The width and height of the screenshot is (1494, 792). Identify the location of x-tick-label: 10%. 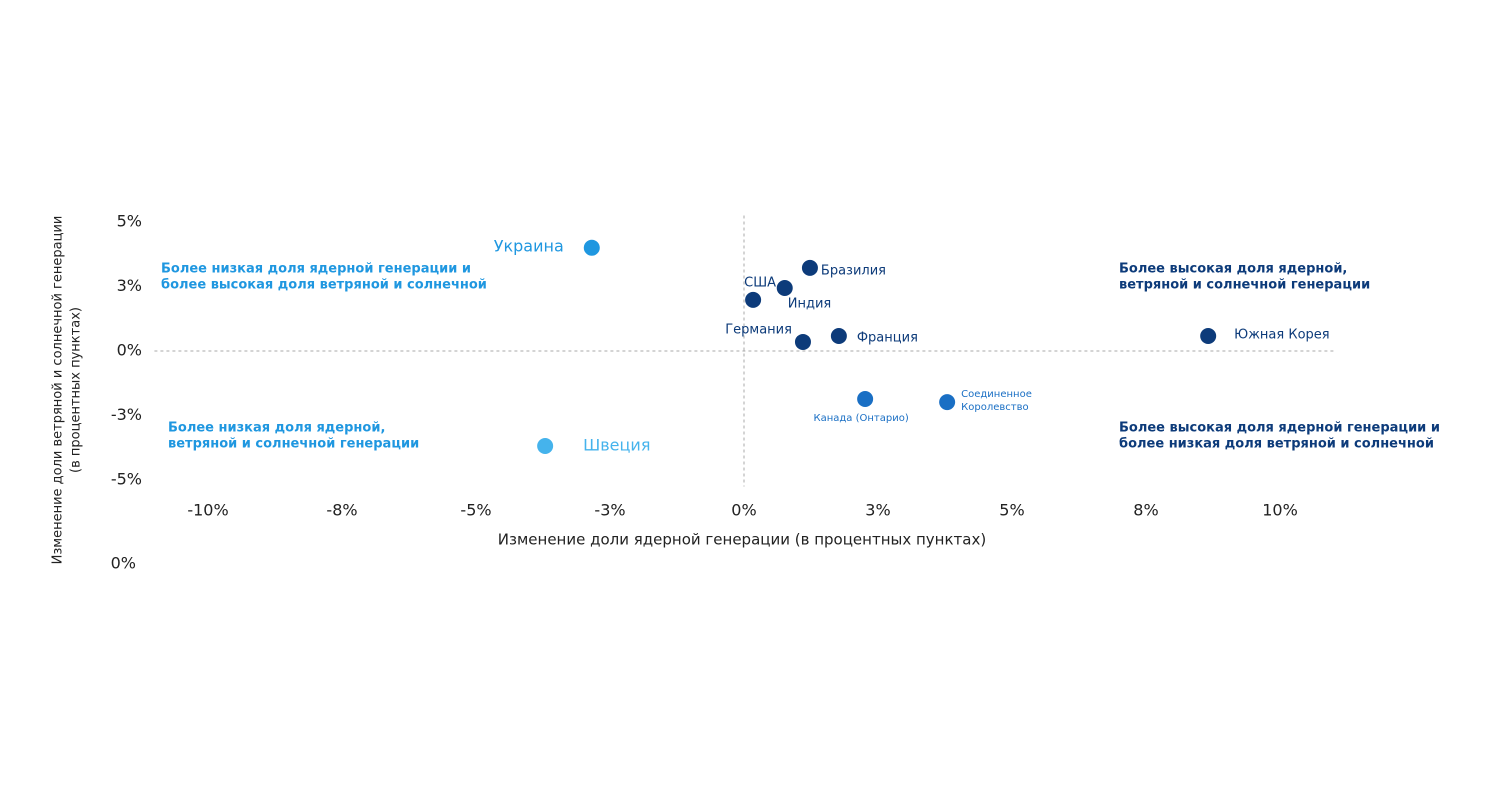
(1280, 510).